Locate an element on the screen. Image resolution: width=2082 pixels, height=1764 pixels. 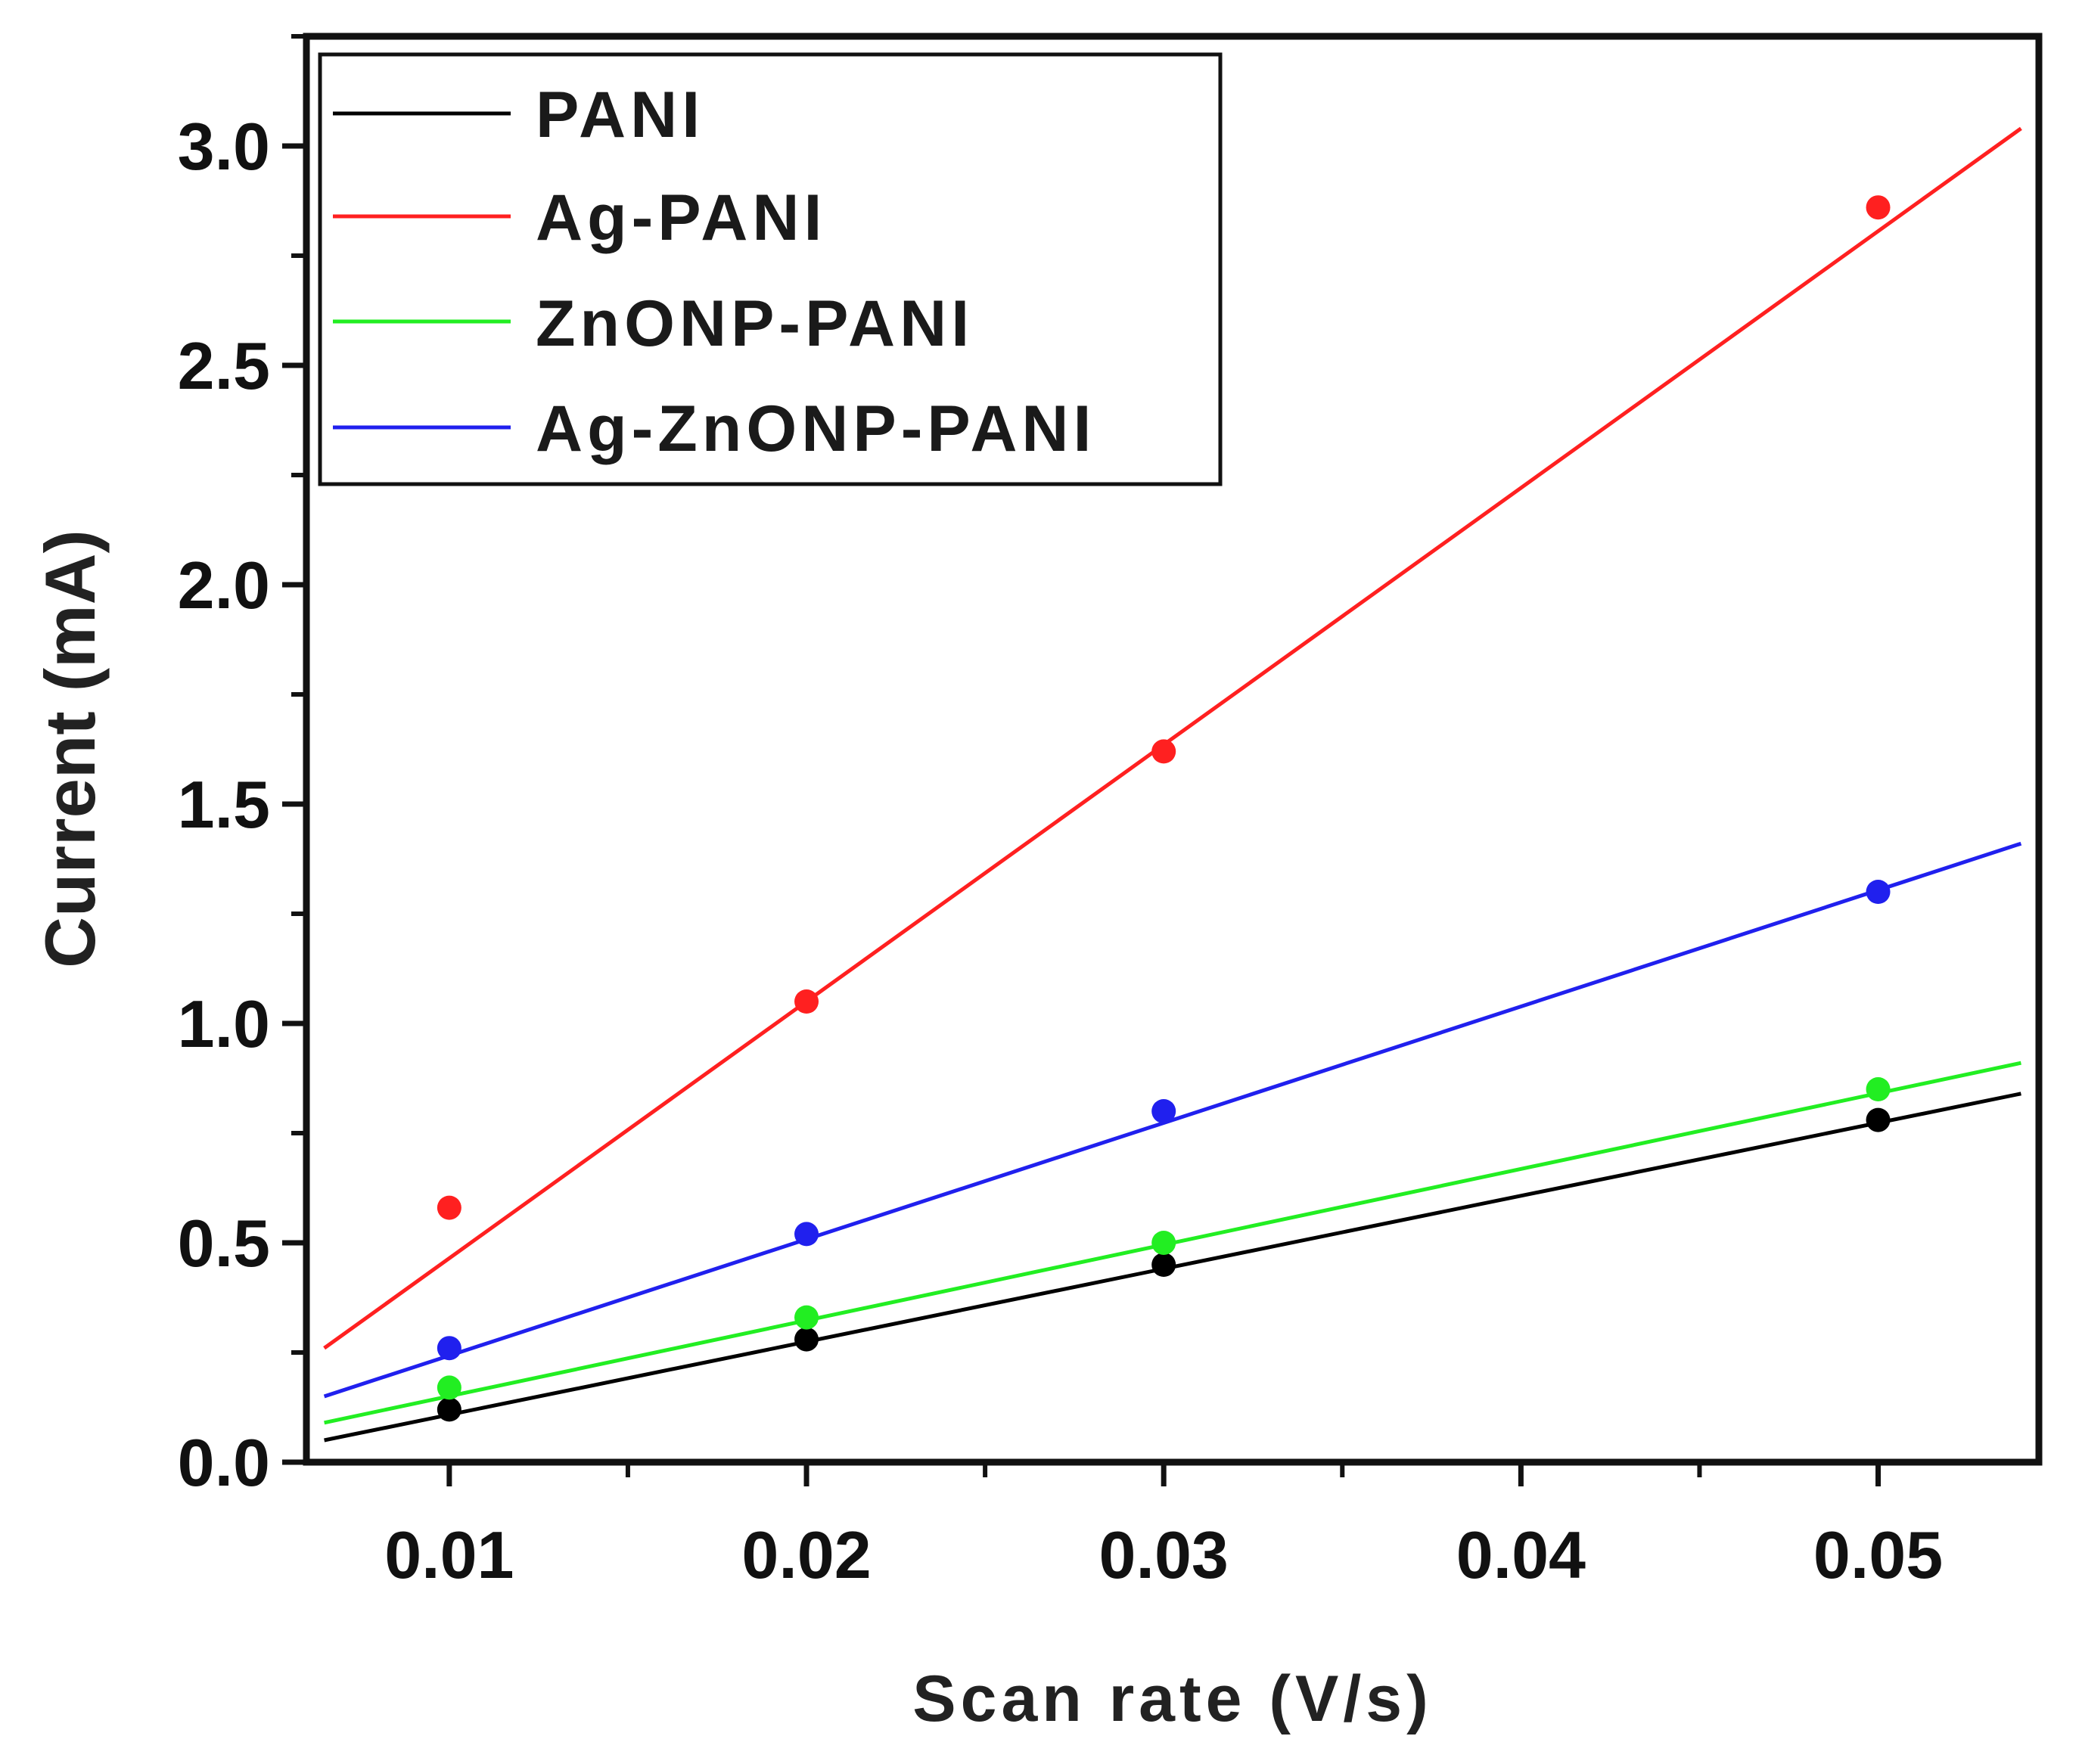
x-axis-ticks: 0.01 0.02 0.03 0.04 0.05 is located at coordinates (1163, 1527).